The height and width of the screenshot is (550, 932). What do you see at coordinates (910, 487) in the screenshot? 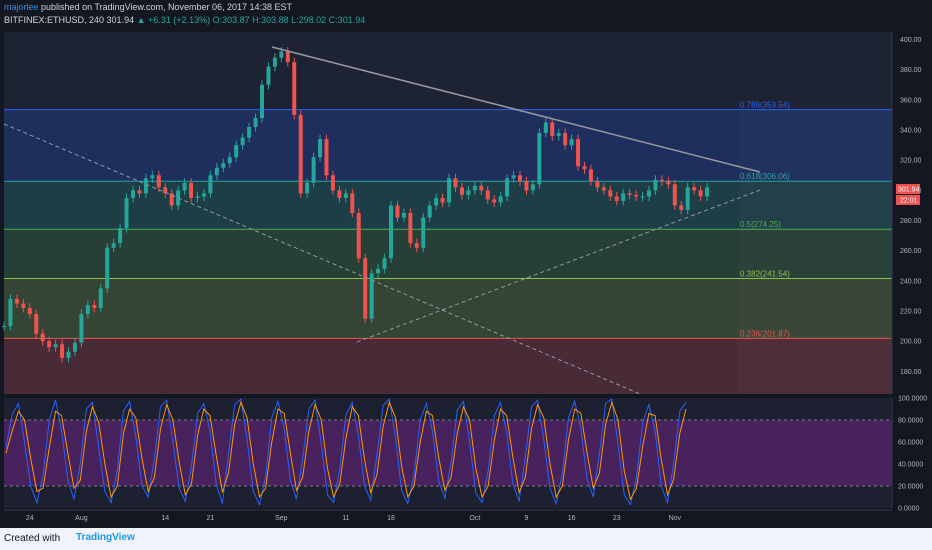
I see `stoch-tick-label: 20.0000` at bounding box center [910, 487].